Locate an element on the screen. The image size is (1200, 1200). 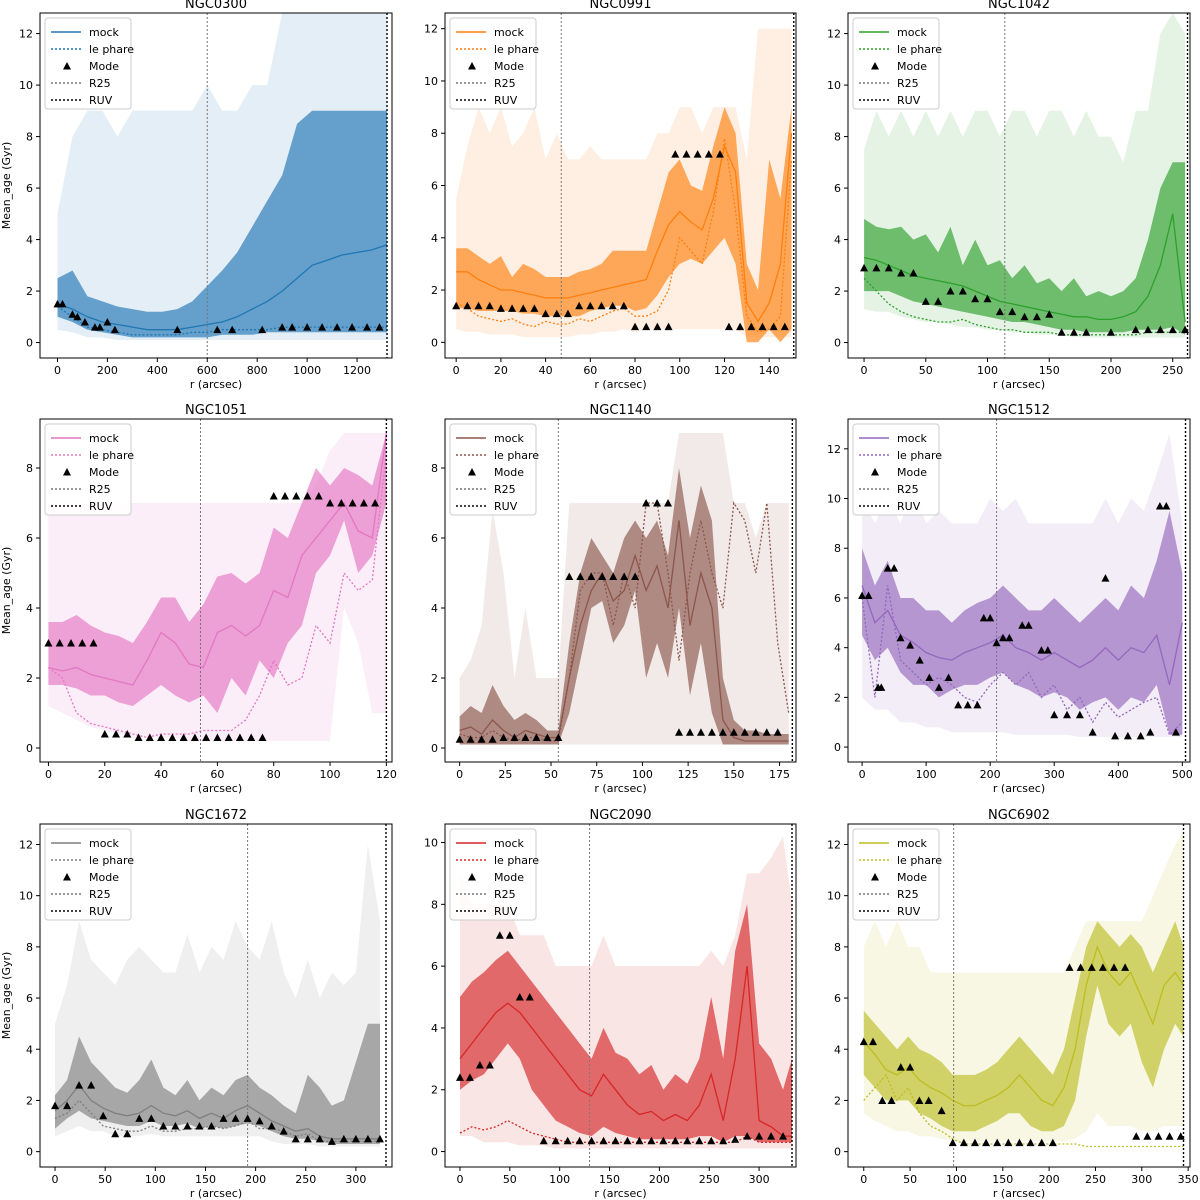
x-tick-label: 80 is located at coordinates (274, 774).